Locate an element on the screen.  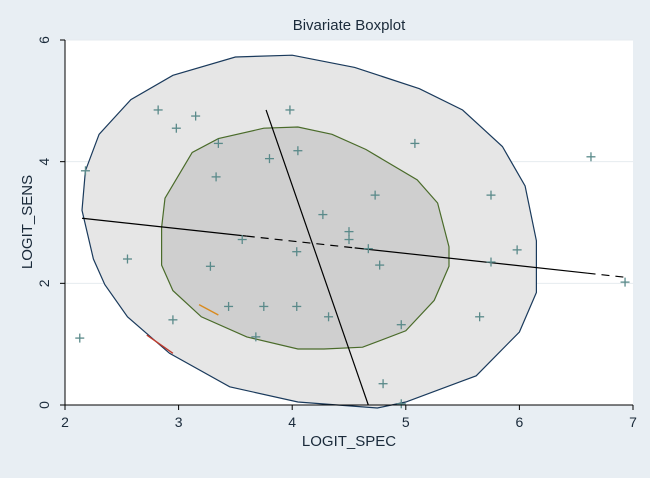
x-axis-label: LOGIT_SPEC is located at coordinates (349, 441).